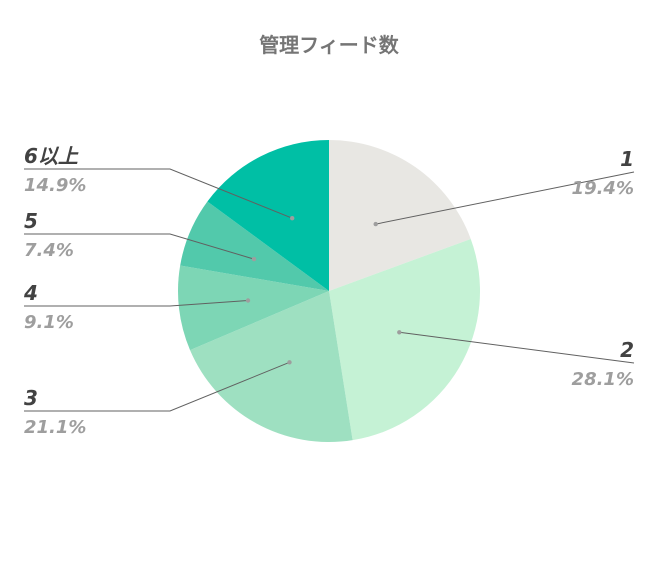 The height and width of the screenshot is (567, 658). I want to click on slice-percent-1: 19.4%, so click(603, 188).